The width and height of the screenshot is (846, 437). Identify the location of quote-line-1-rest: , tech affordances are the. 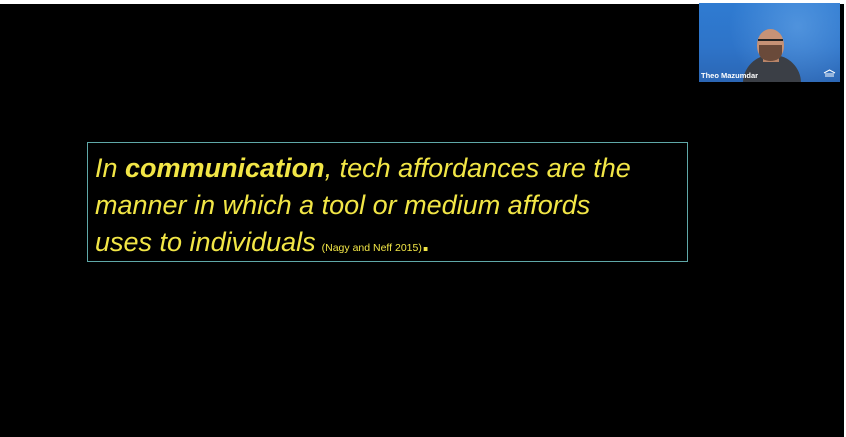
(477, 168).